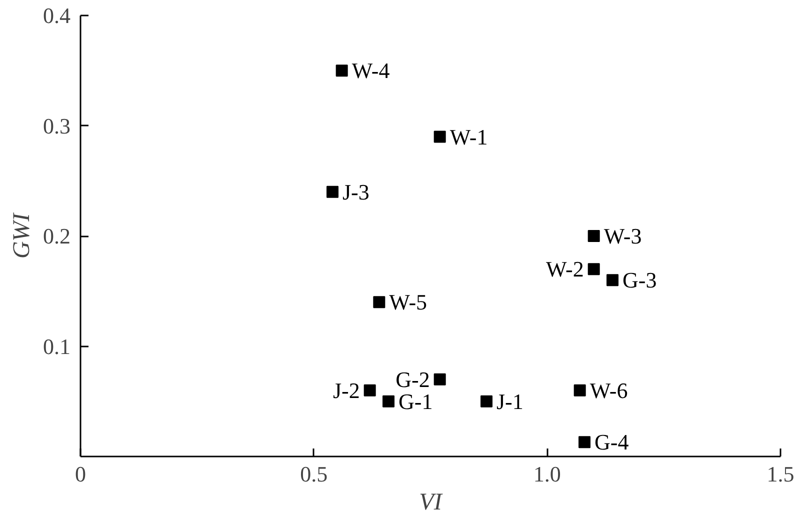  What do you see at coordinates (80, 474) in the screenshot?
I see `x-tick-label: 0` at bounding box center [80, 474].